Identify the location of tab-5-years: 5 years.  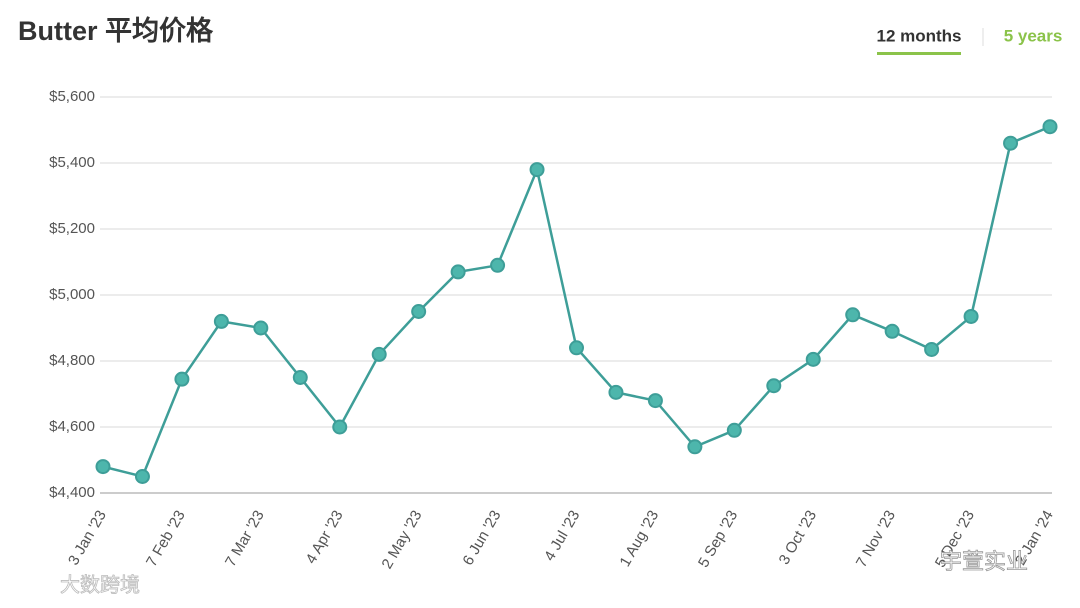
(1033, 35).